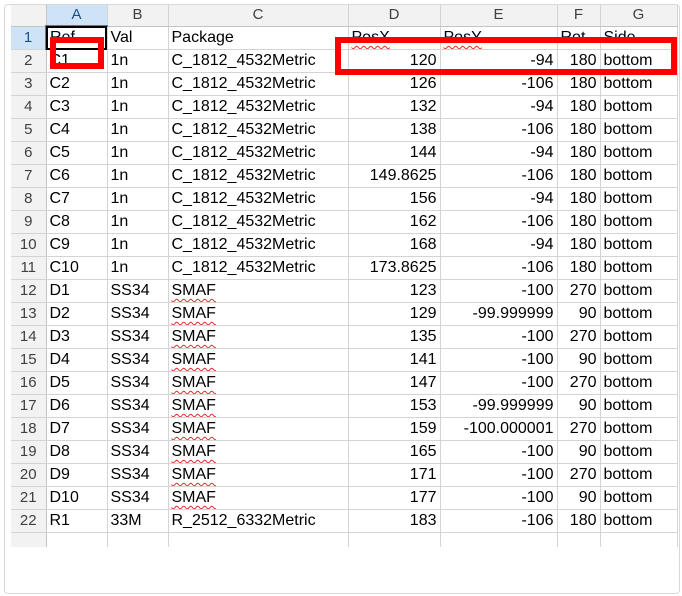  Describe the element at coordinates (258, 521) in the screenshot. I see `cell-c: R_2512_6332Metric` at that location.